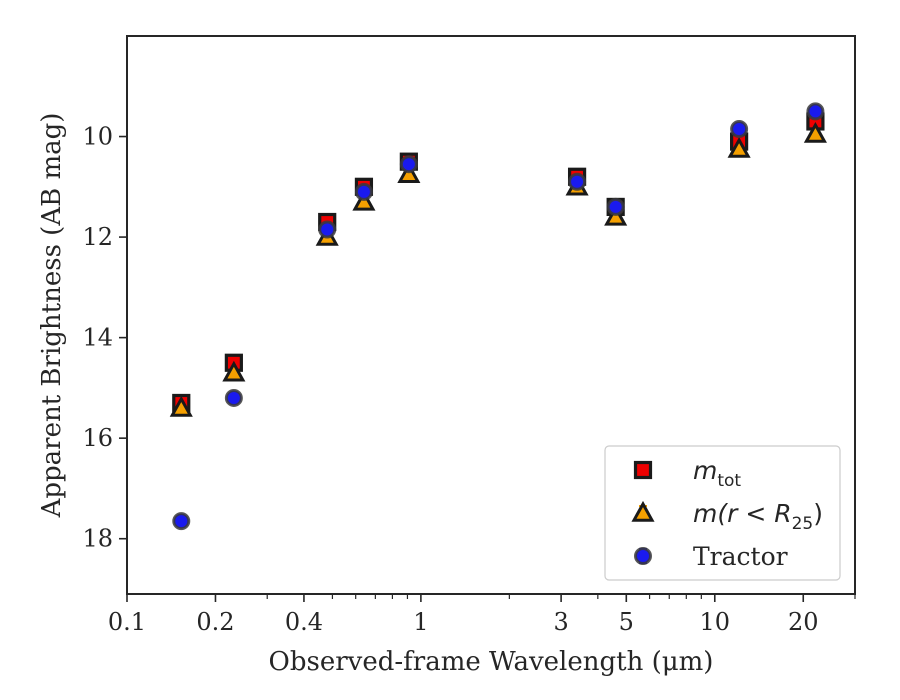  What do you see at coordinates (717, 473) in the screenshot?
I see `legend-label: mtot` at bounding box center [717, 473].